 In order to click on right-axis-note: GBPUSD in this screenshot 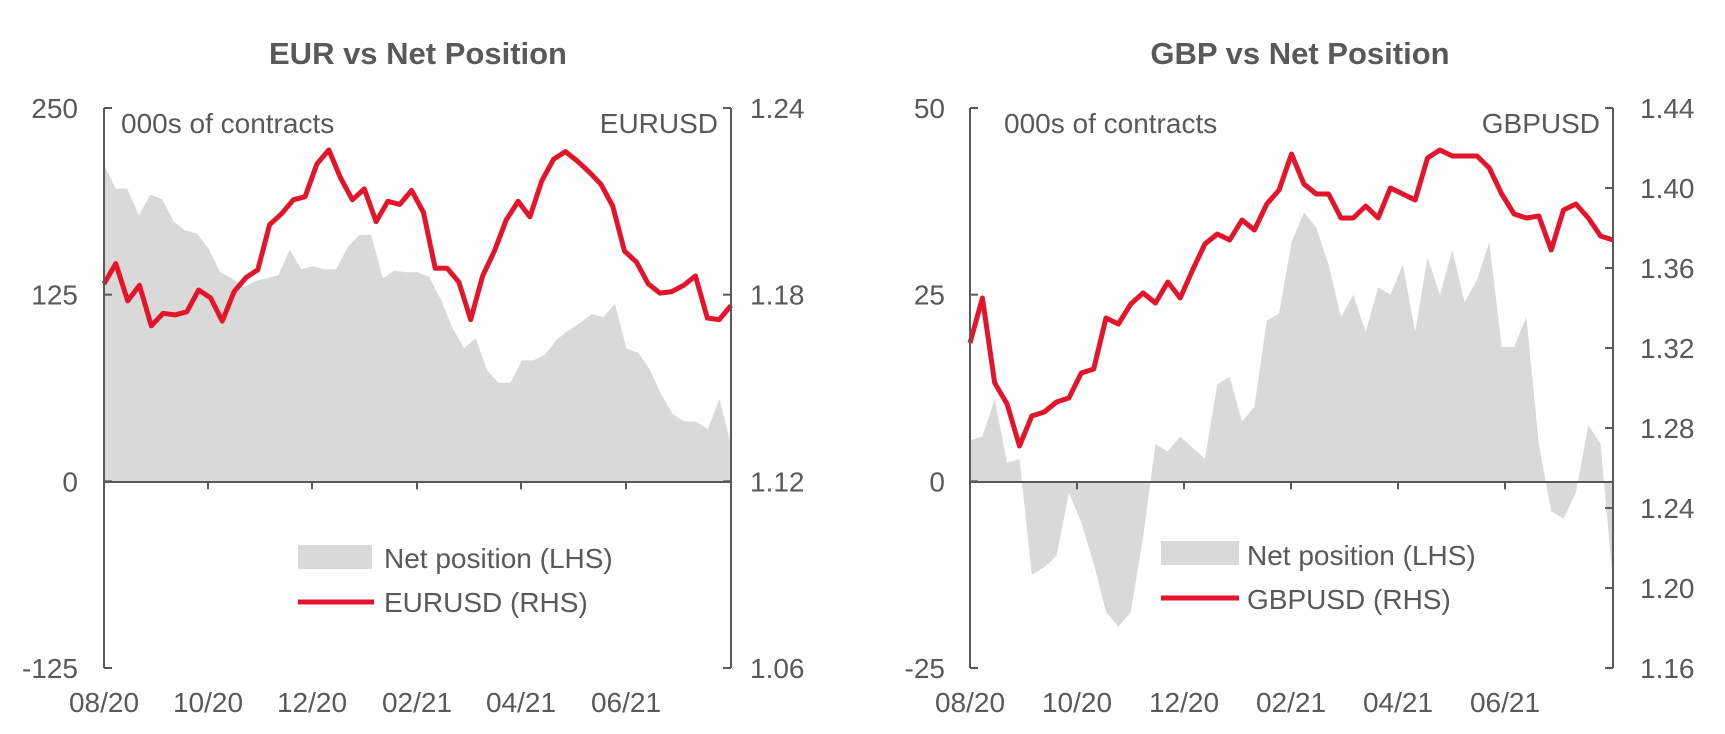, I will do `click(1541, 123)`.